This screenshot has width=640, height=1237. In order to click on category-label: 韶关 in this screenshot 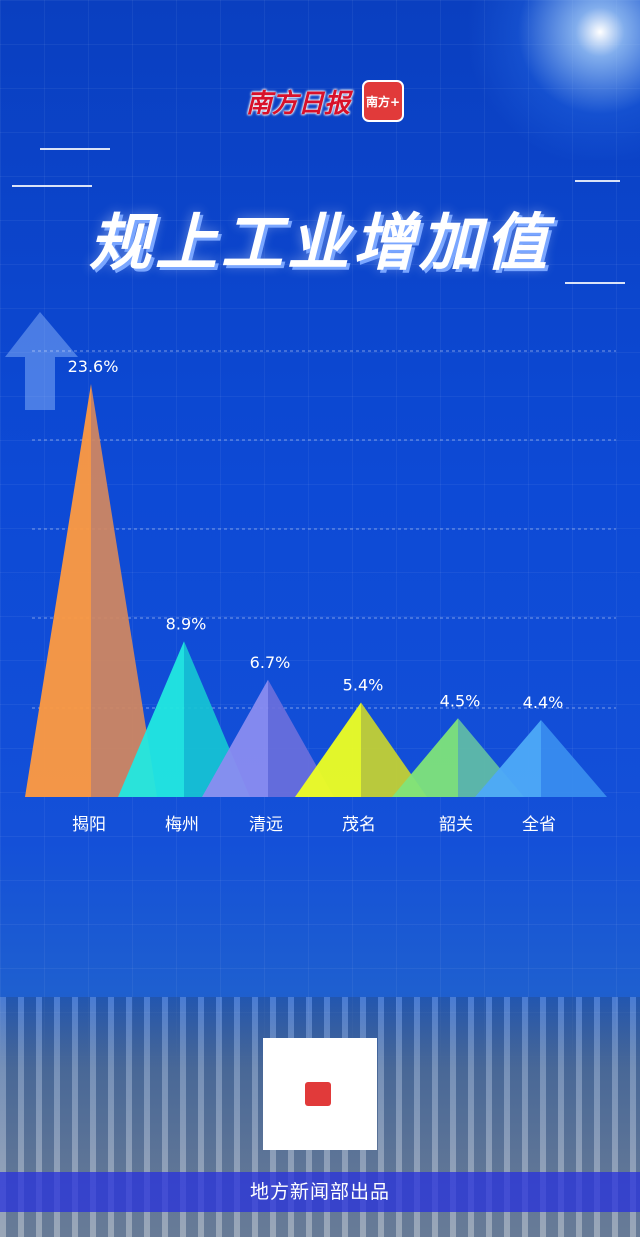, I will do `click(456, 825)`.